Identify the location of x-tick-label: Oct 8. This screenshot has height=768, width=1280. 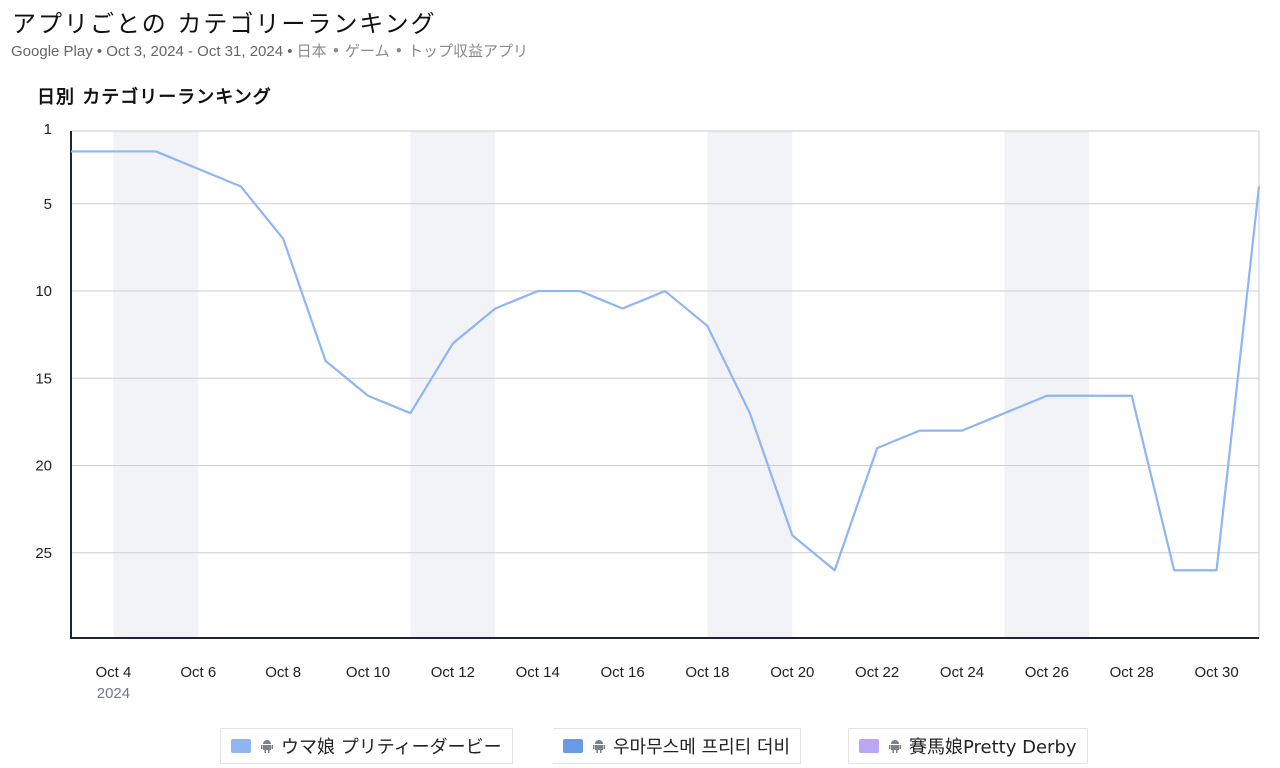
(283, 672).